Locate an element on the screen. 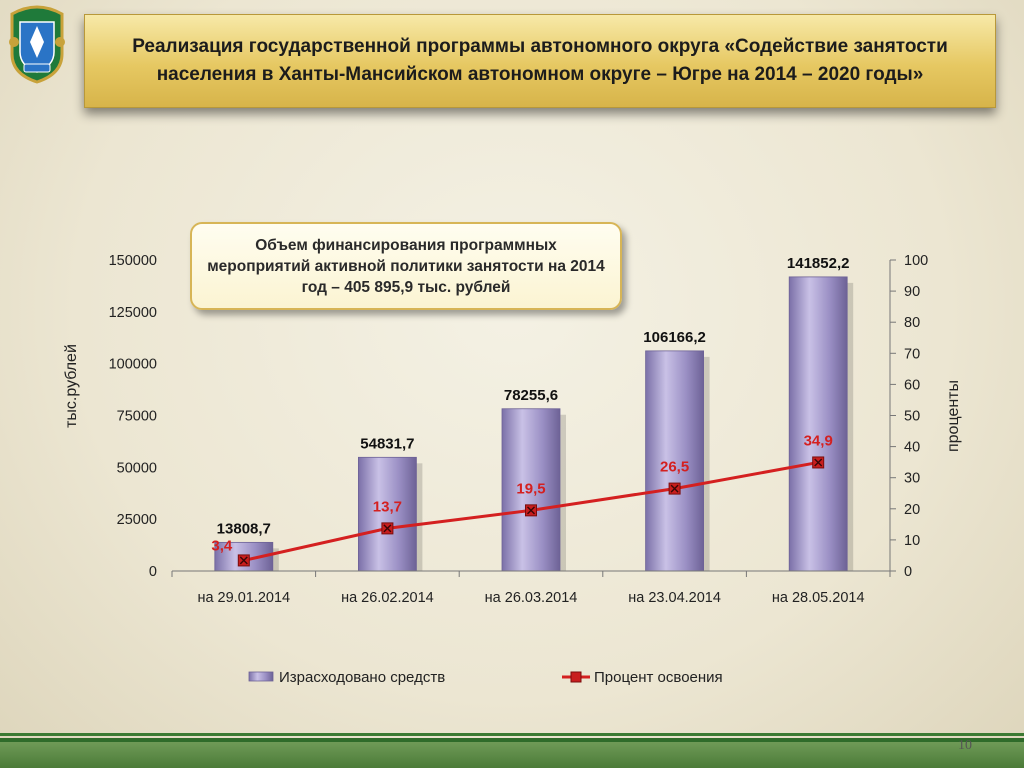 Image resolution: width=1024 pixels, height=768 pixels. y2-tick-label: 50 is located at coordinates (912, 417).